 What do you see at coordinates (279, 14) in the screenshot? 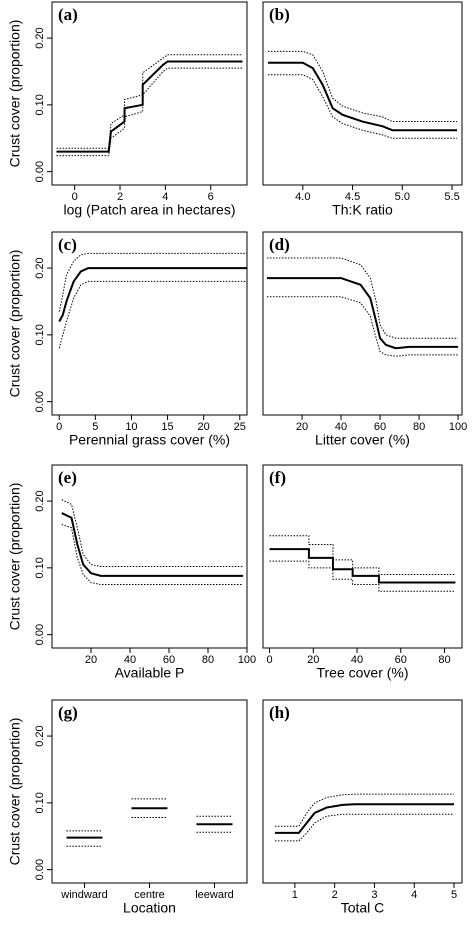
I see `panel-label: (b)` at bounding box center [279, 14].